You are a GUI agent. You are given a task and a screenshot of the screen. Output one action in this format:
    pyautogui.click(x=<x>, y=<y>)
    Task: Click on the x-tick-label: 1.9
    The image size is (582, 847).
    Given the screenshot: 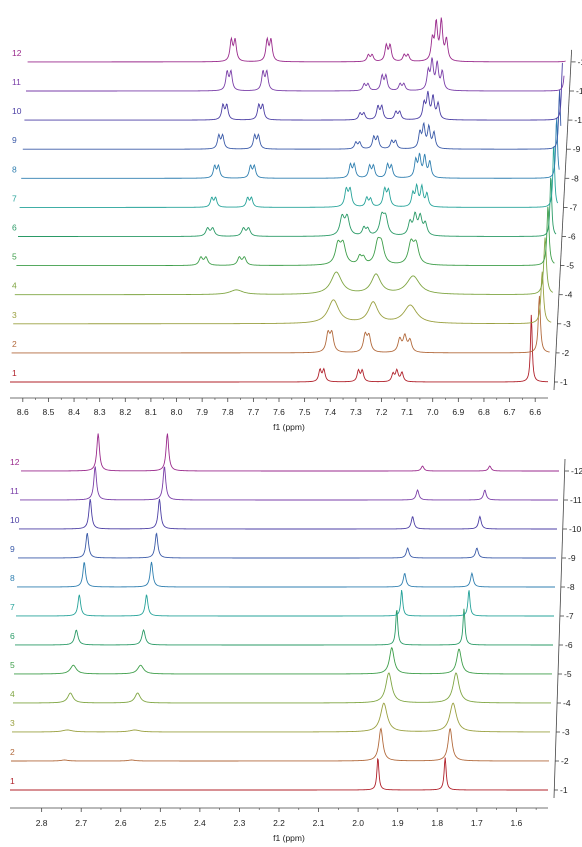 What is the action you would take?
    pyautogui.click(x=398, y=823)
    